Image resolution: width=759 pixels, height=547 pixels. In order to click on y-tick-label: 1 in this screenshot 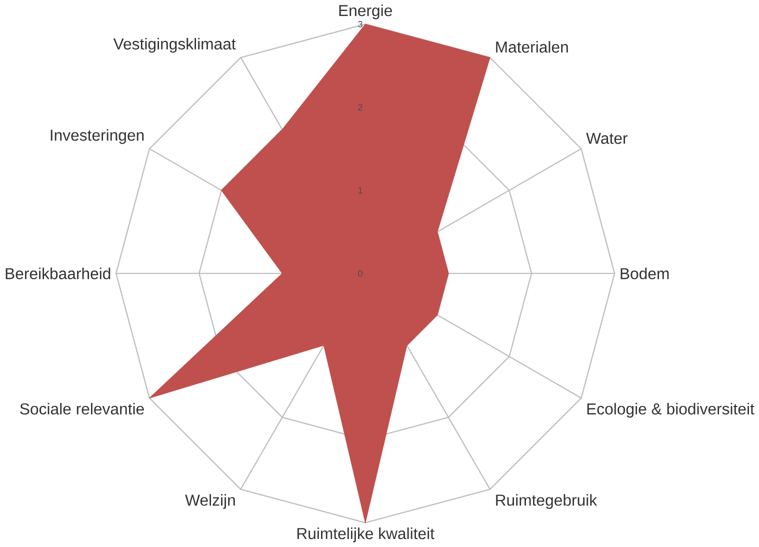, I will do `click(360, 190)`.